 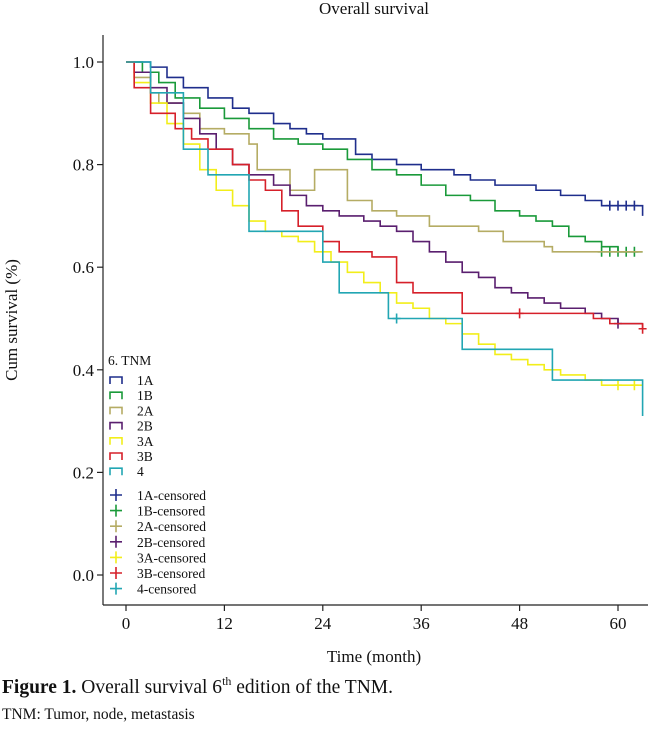 What do you see at coordinates (98, 714) in the screenshot?
I see `abbreviation-note: TNM: Tumor, node, metastasis` at bounding box center [98, 714].